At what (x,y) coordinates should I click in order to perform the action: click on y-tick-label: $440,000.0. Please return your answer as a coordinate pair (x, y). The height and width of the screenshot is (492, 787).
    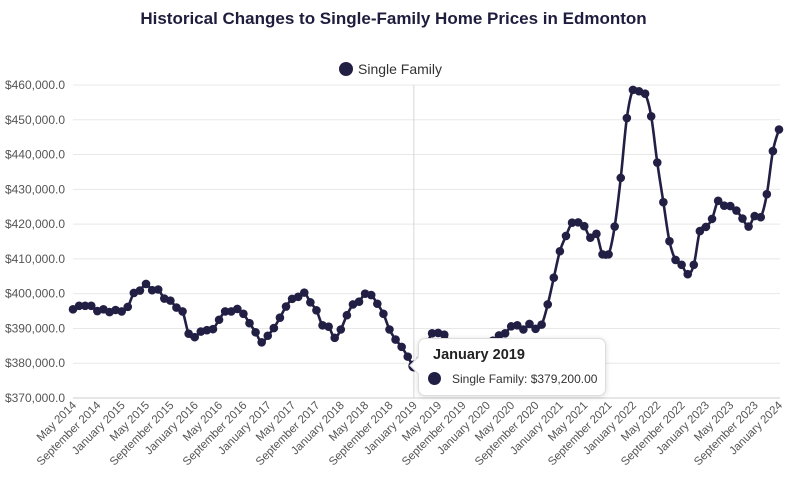
    Looking at the image, I should click on (35, 155).